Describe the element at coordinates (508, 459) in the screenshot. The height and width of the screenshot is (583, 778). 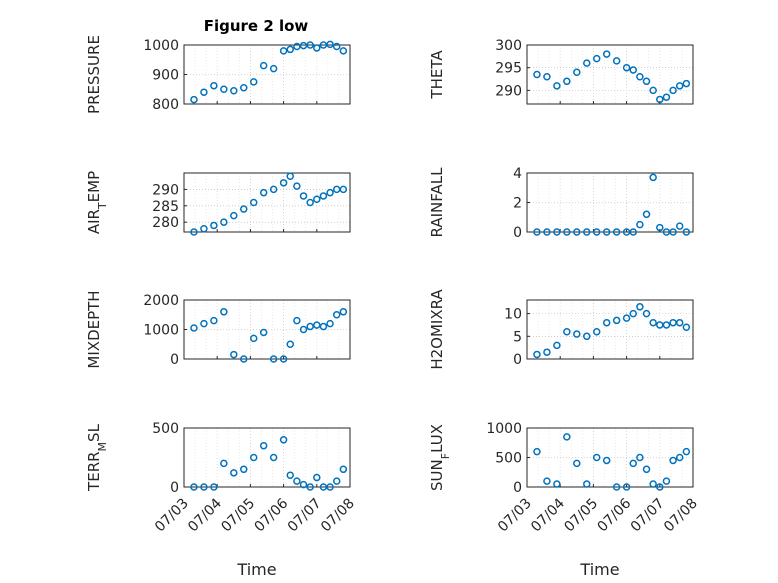
I see `y-tick-label: 500` at that location.